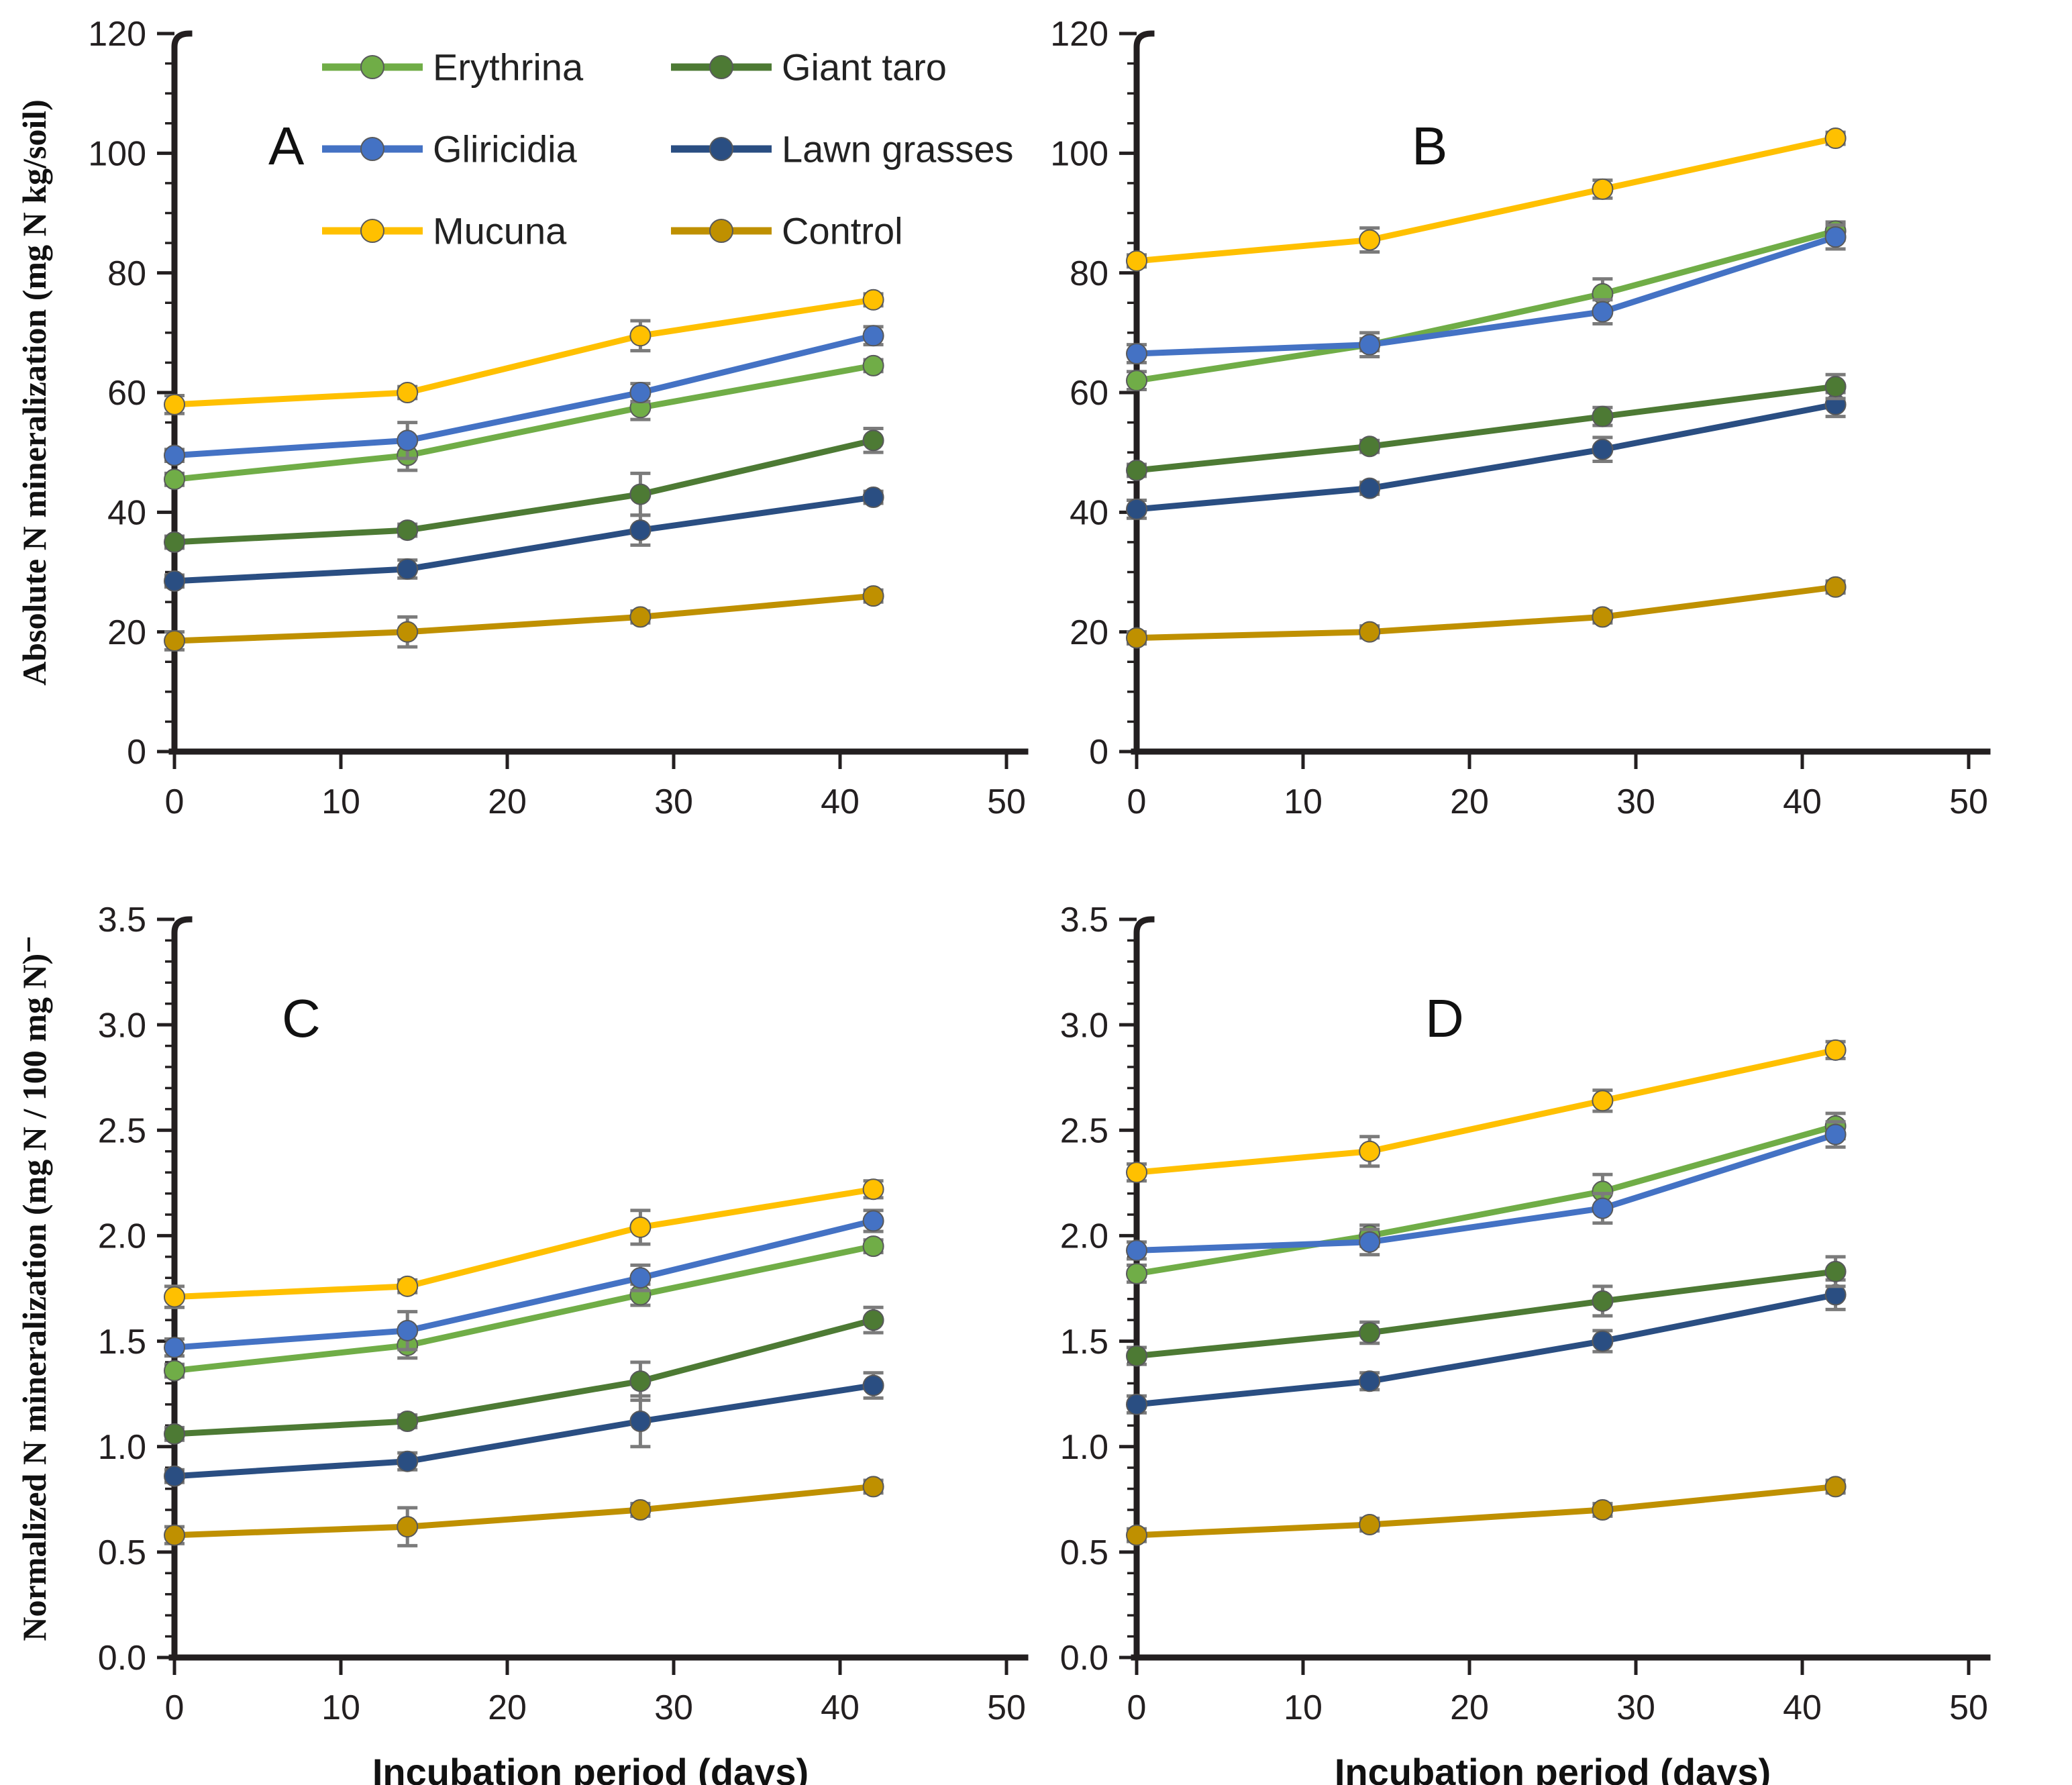  I want to click on D-ytick: 0.0, so click(1084, 1658).